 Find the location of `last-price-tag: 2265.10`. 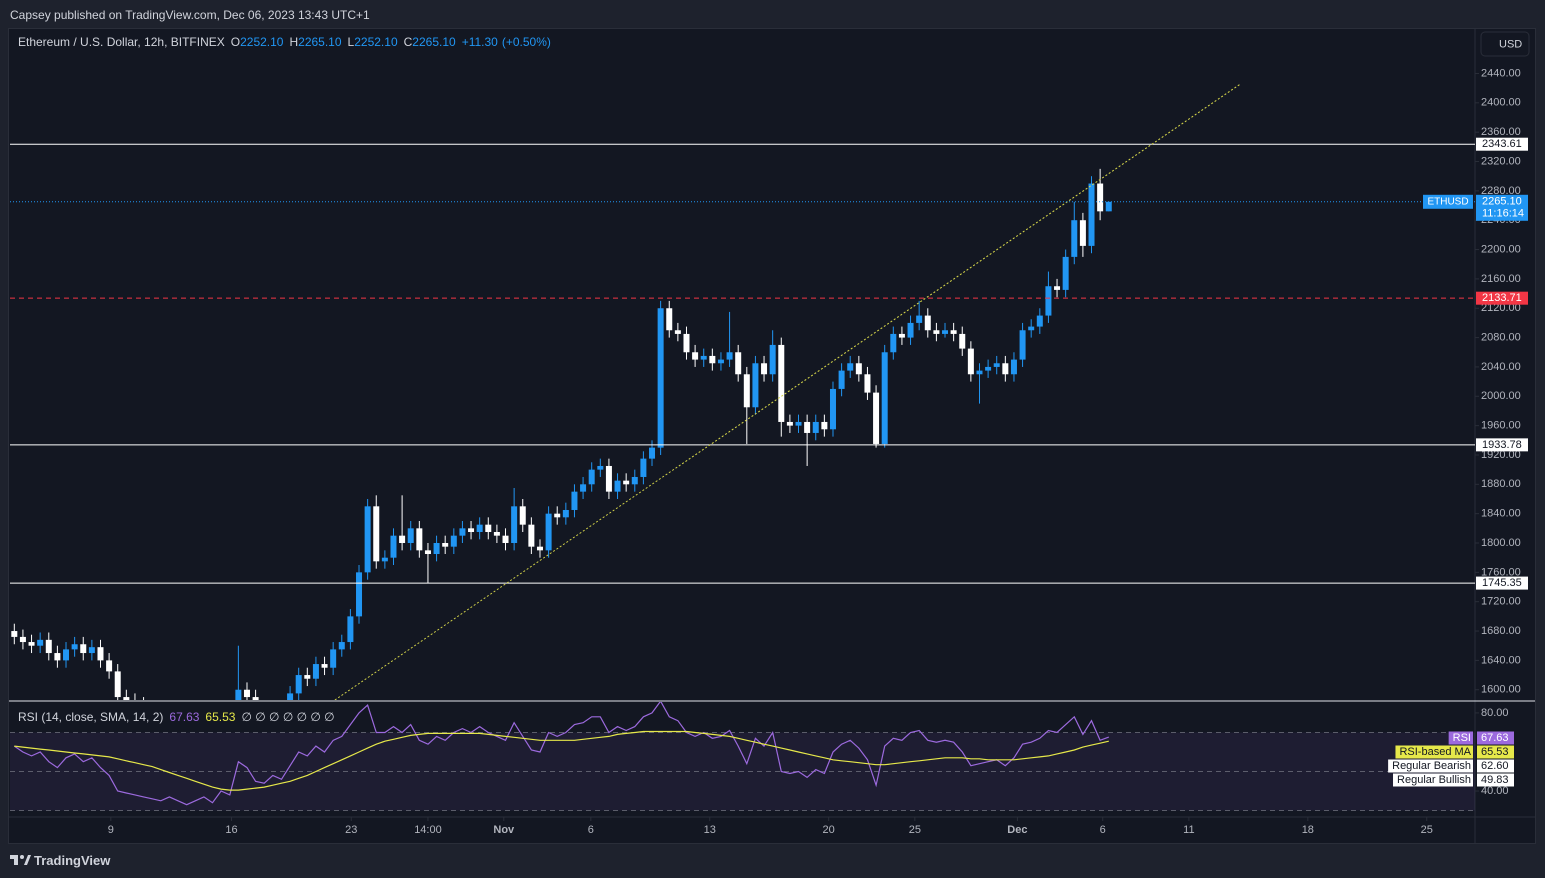

last-price-tag: 2265.10 is located at coordinates (1502, 202).